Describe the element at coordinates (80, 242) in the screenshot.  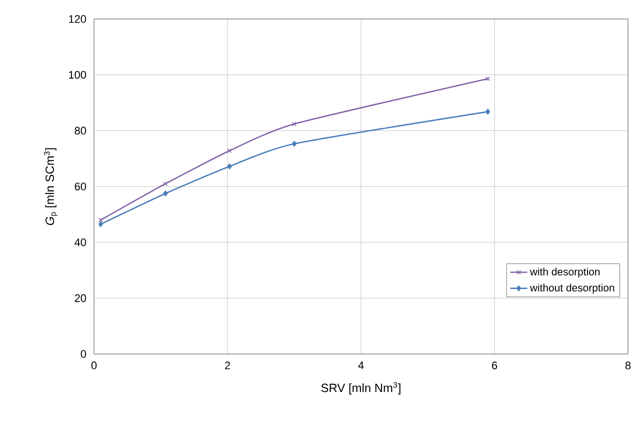
I see `y-tick-label: 40` at that location.